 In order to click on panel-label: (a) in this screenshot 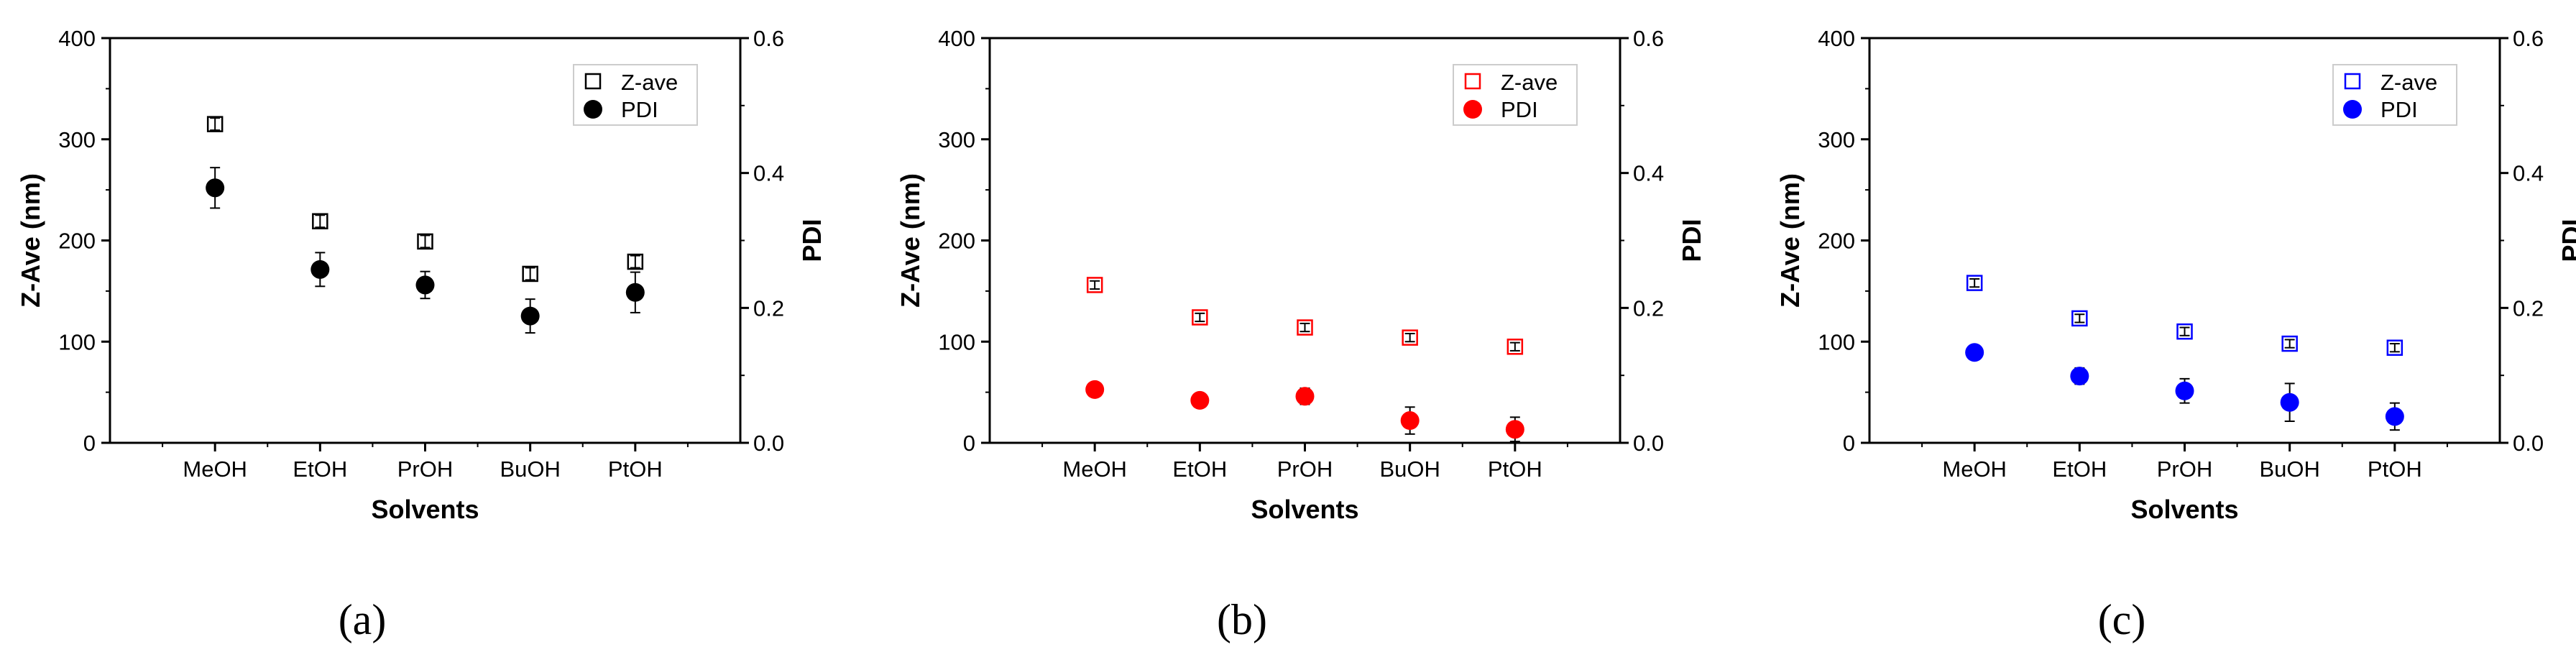, I will do `click(363, 619)`.